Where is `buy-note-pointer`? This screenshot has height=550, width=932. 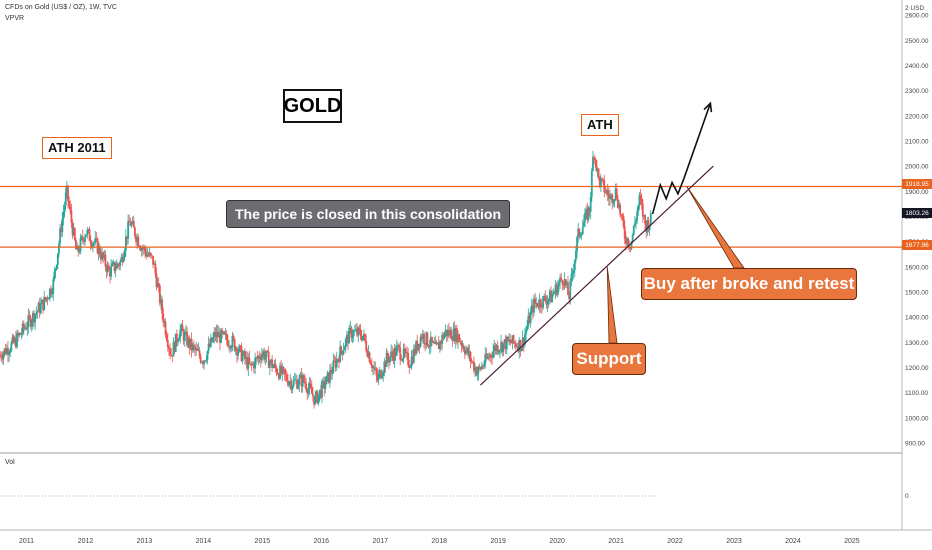 buy-note-pointer is located at coordinates (715, 227).